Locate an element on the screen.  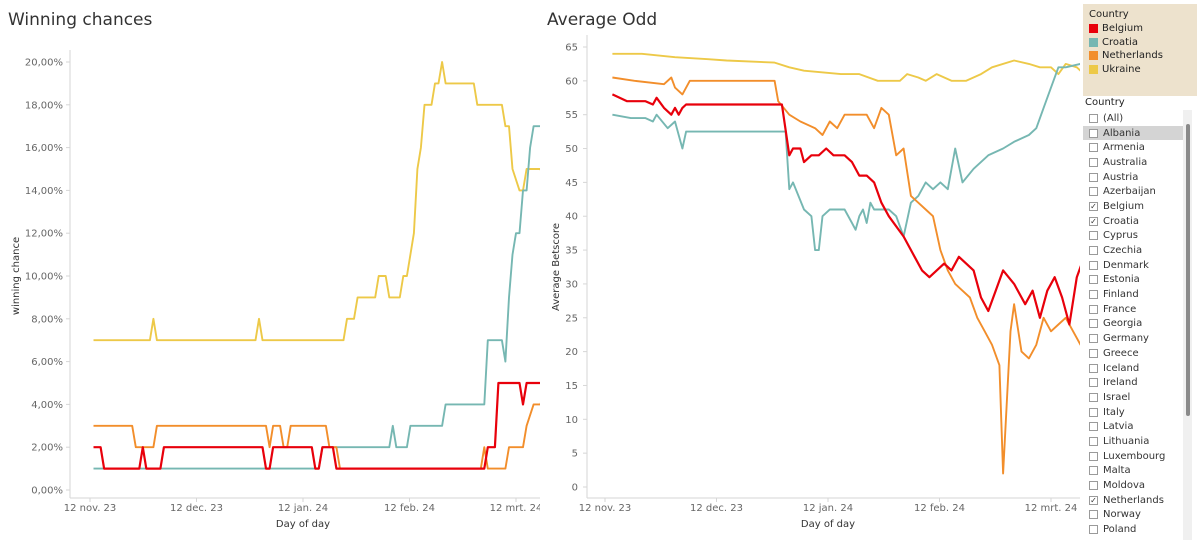
filter-item-malta: Malta is located at coordinates (1134, 471).